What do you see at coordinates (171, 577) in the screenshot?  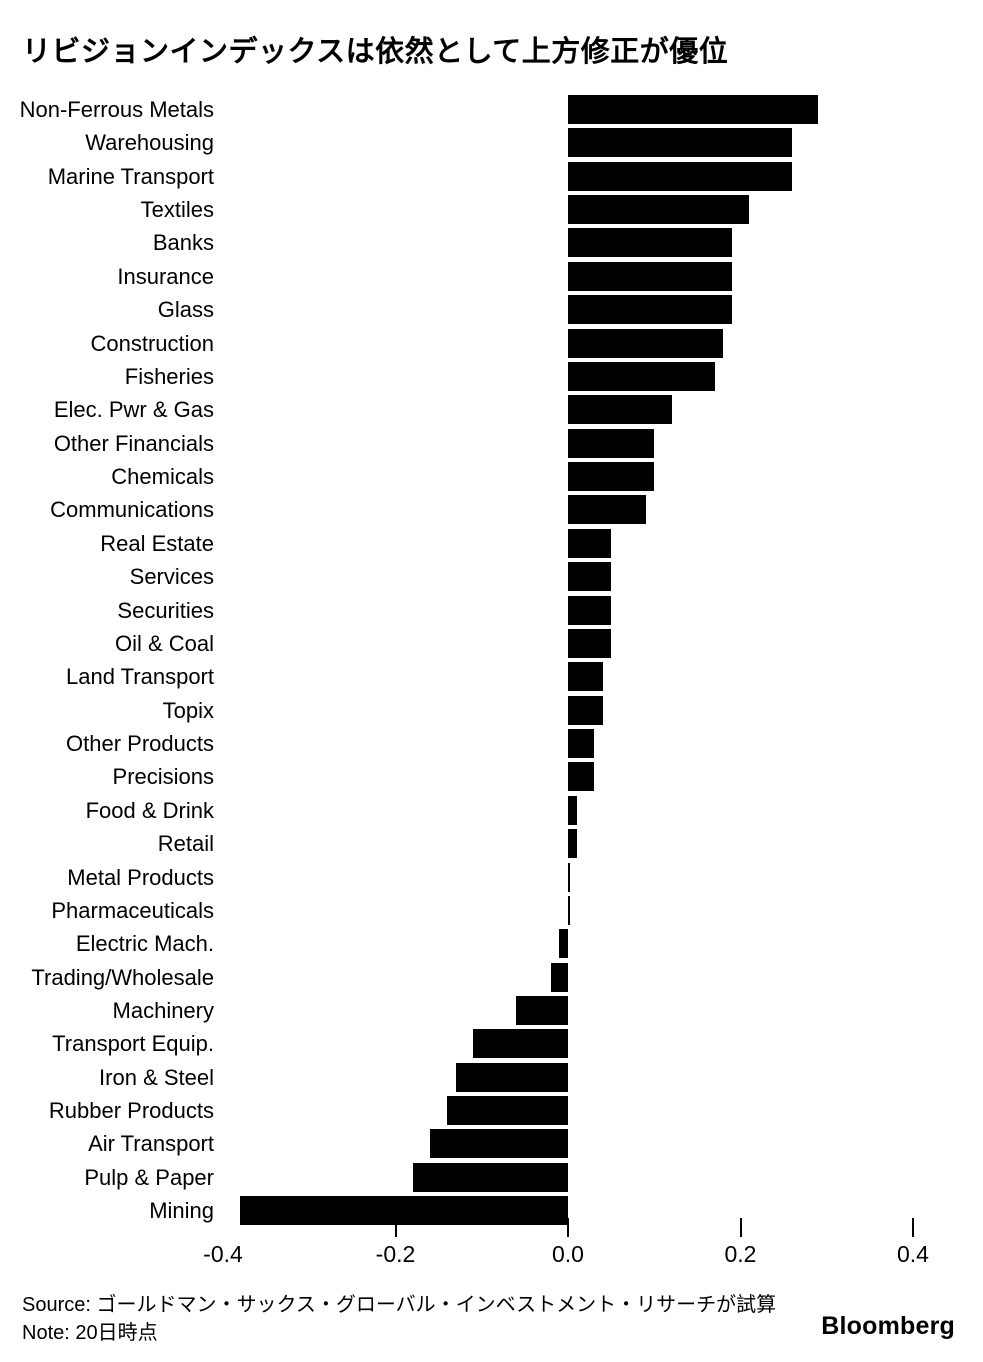 I see `category-label: Services` at bounding box center [171, 577].